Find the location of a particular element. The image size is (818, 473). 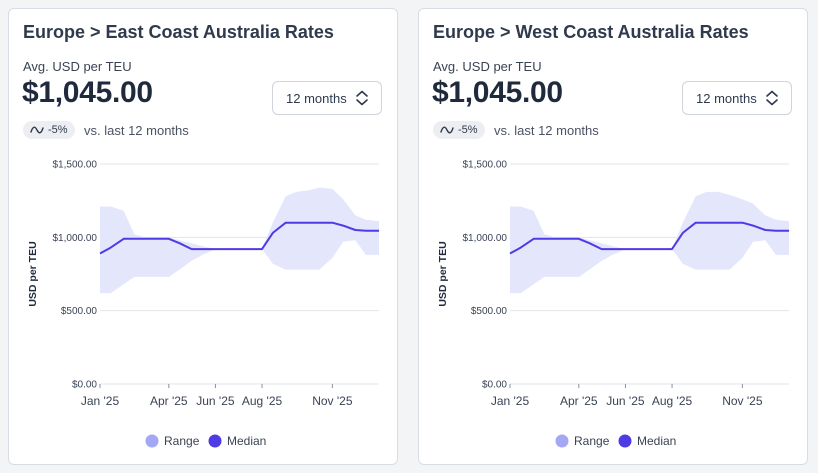

card-title: Europe > East Coast Australia Rates is located at coordinates (178, 32).